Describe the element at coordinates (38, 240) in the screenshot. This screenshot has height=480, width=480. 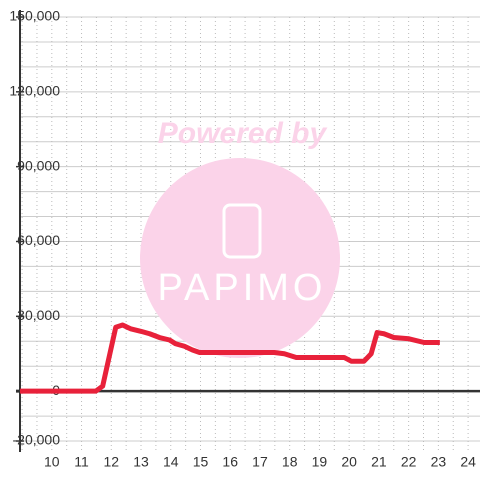
I see `y-tick-label: 60,000` at that location.